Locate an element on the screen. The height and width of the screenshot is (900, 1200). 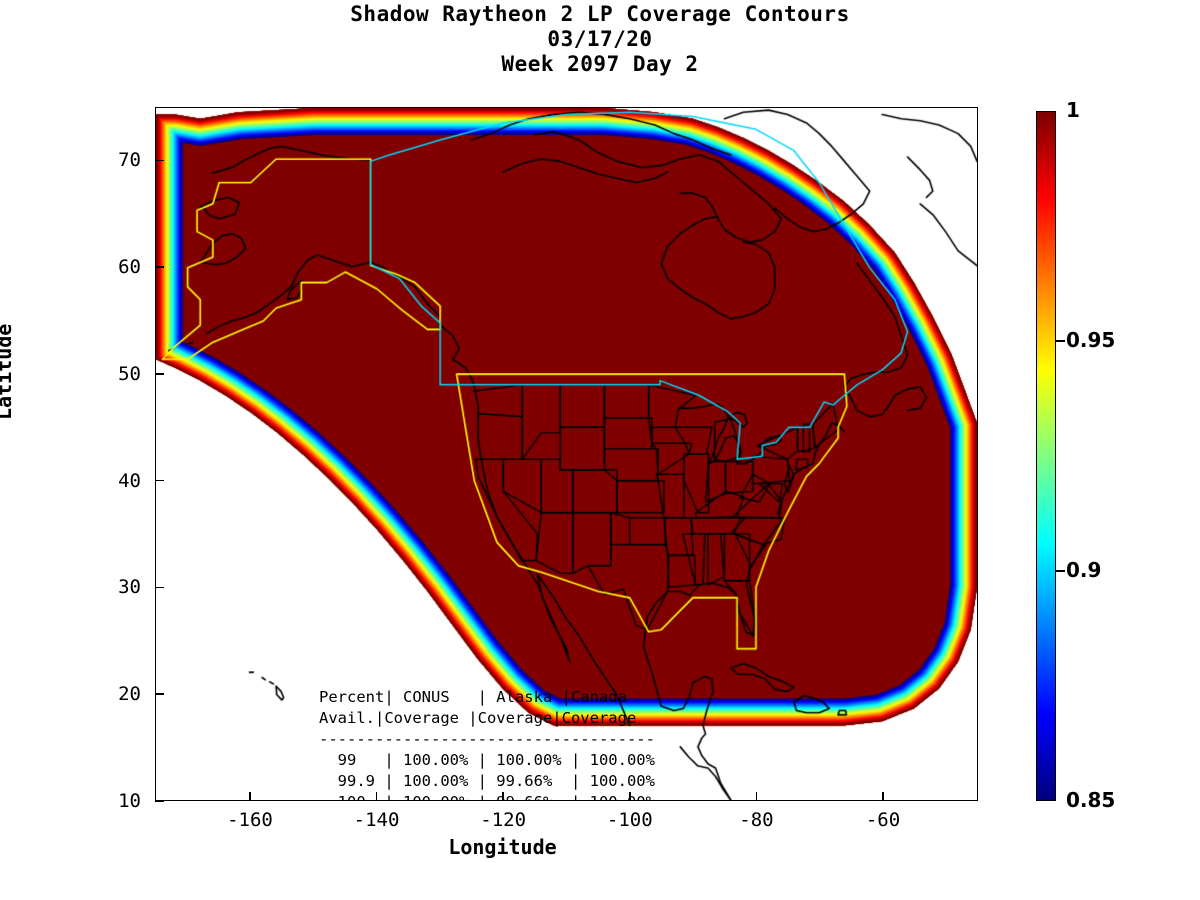
x-tick-label: -60 is located at coordinates (883, 820).